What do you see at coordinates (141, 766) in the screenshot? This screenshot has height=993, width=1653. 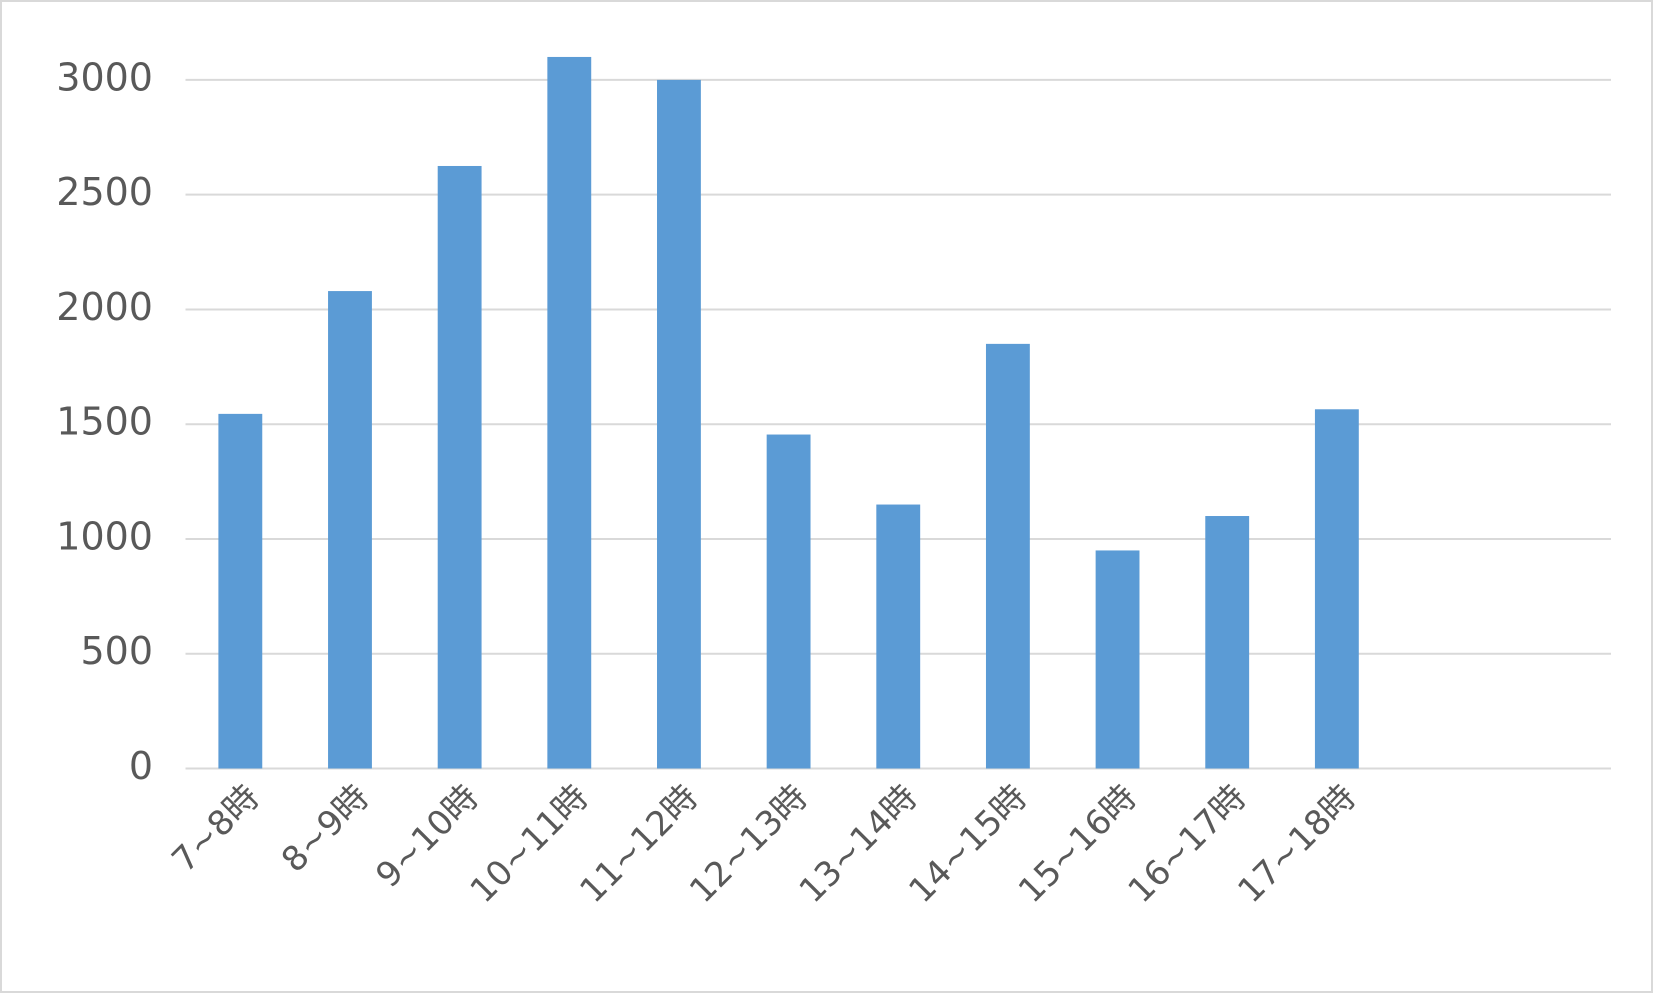 I see `y-tick-label: 0` at bounding box center [141, 766].